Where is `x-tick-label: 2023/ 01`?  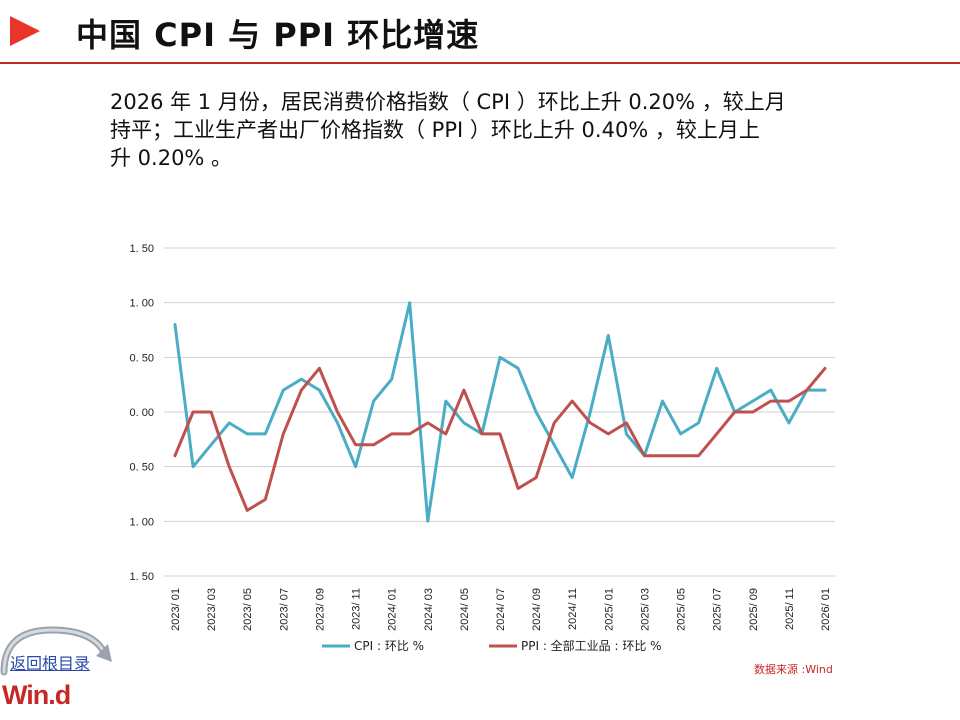 x-tick-label: 2023/ 01 is located at coordinates (176, 609).